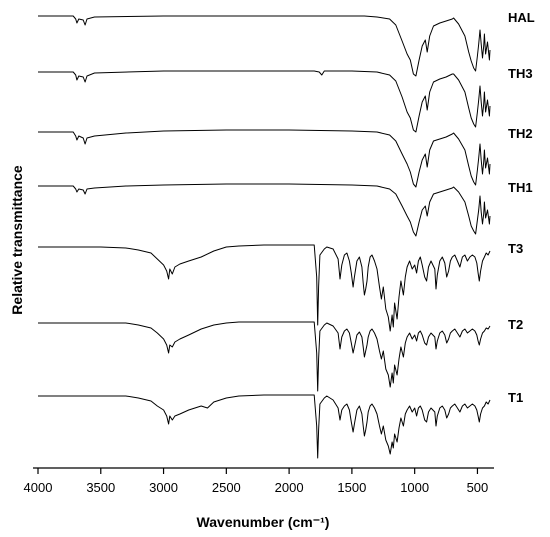 The image size is (550, 537). I want to click on x-tick-label-4000: 4000, so click(38, 487).